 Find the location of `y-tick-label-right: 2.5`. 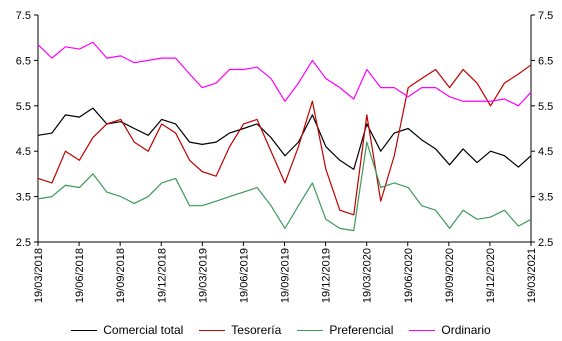

y-tick-label-right: 2.5 is located at coordinates (545, 243).